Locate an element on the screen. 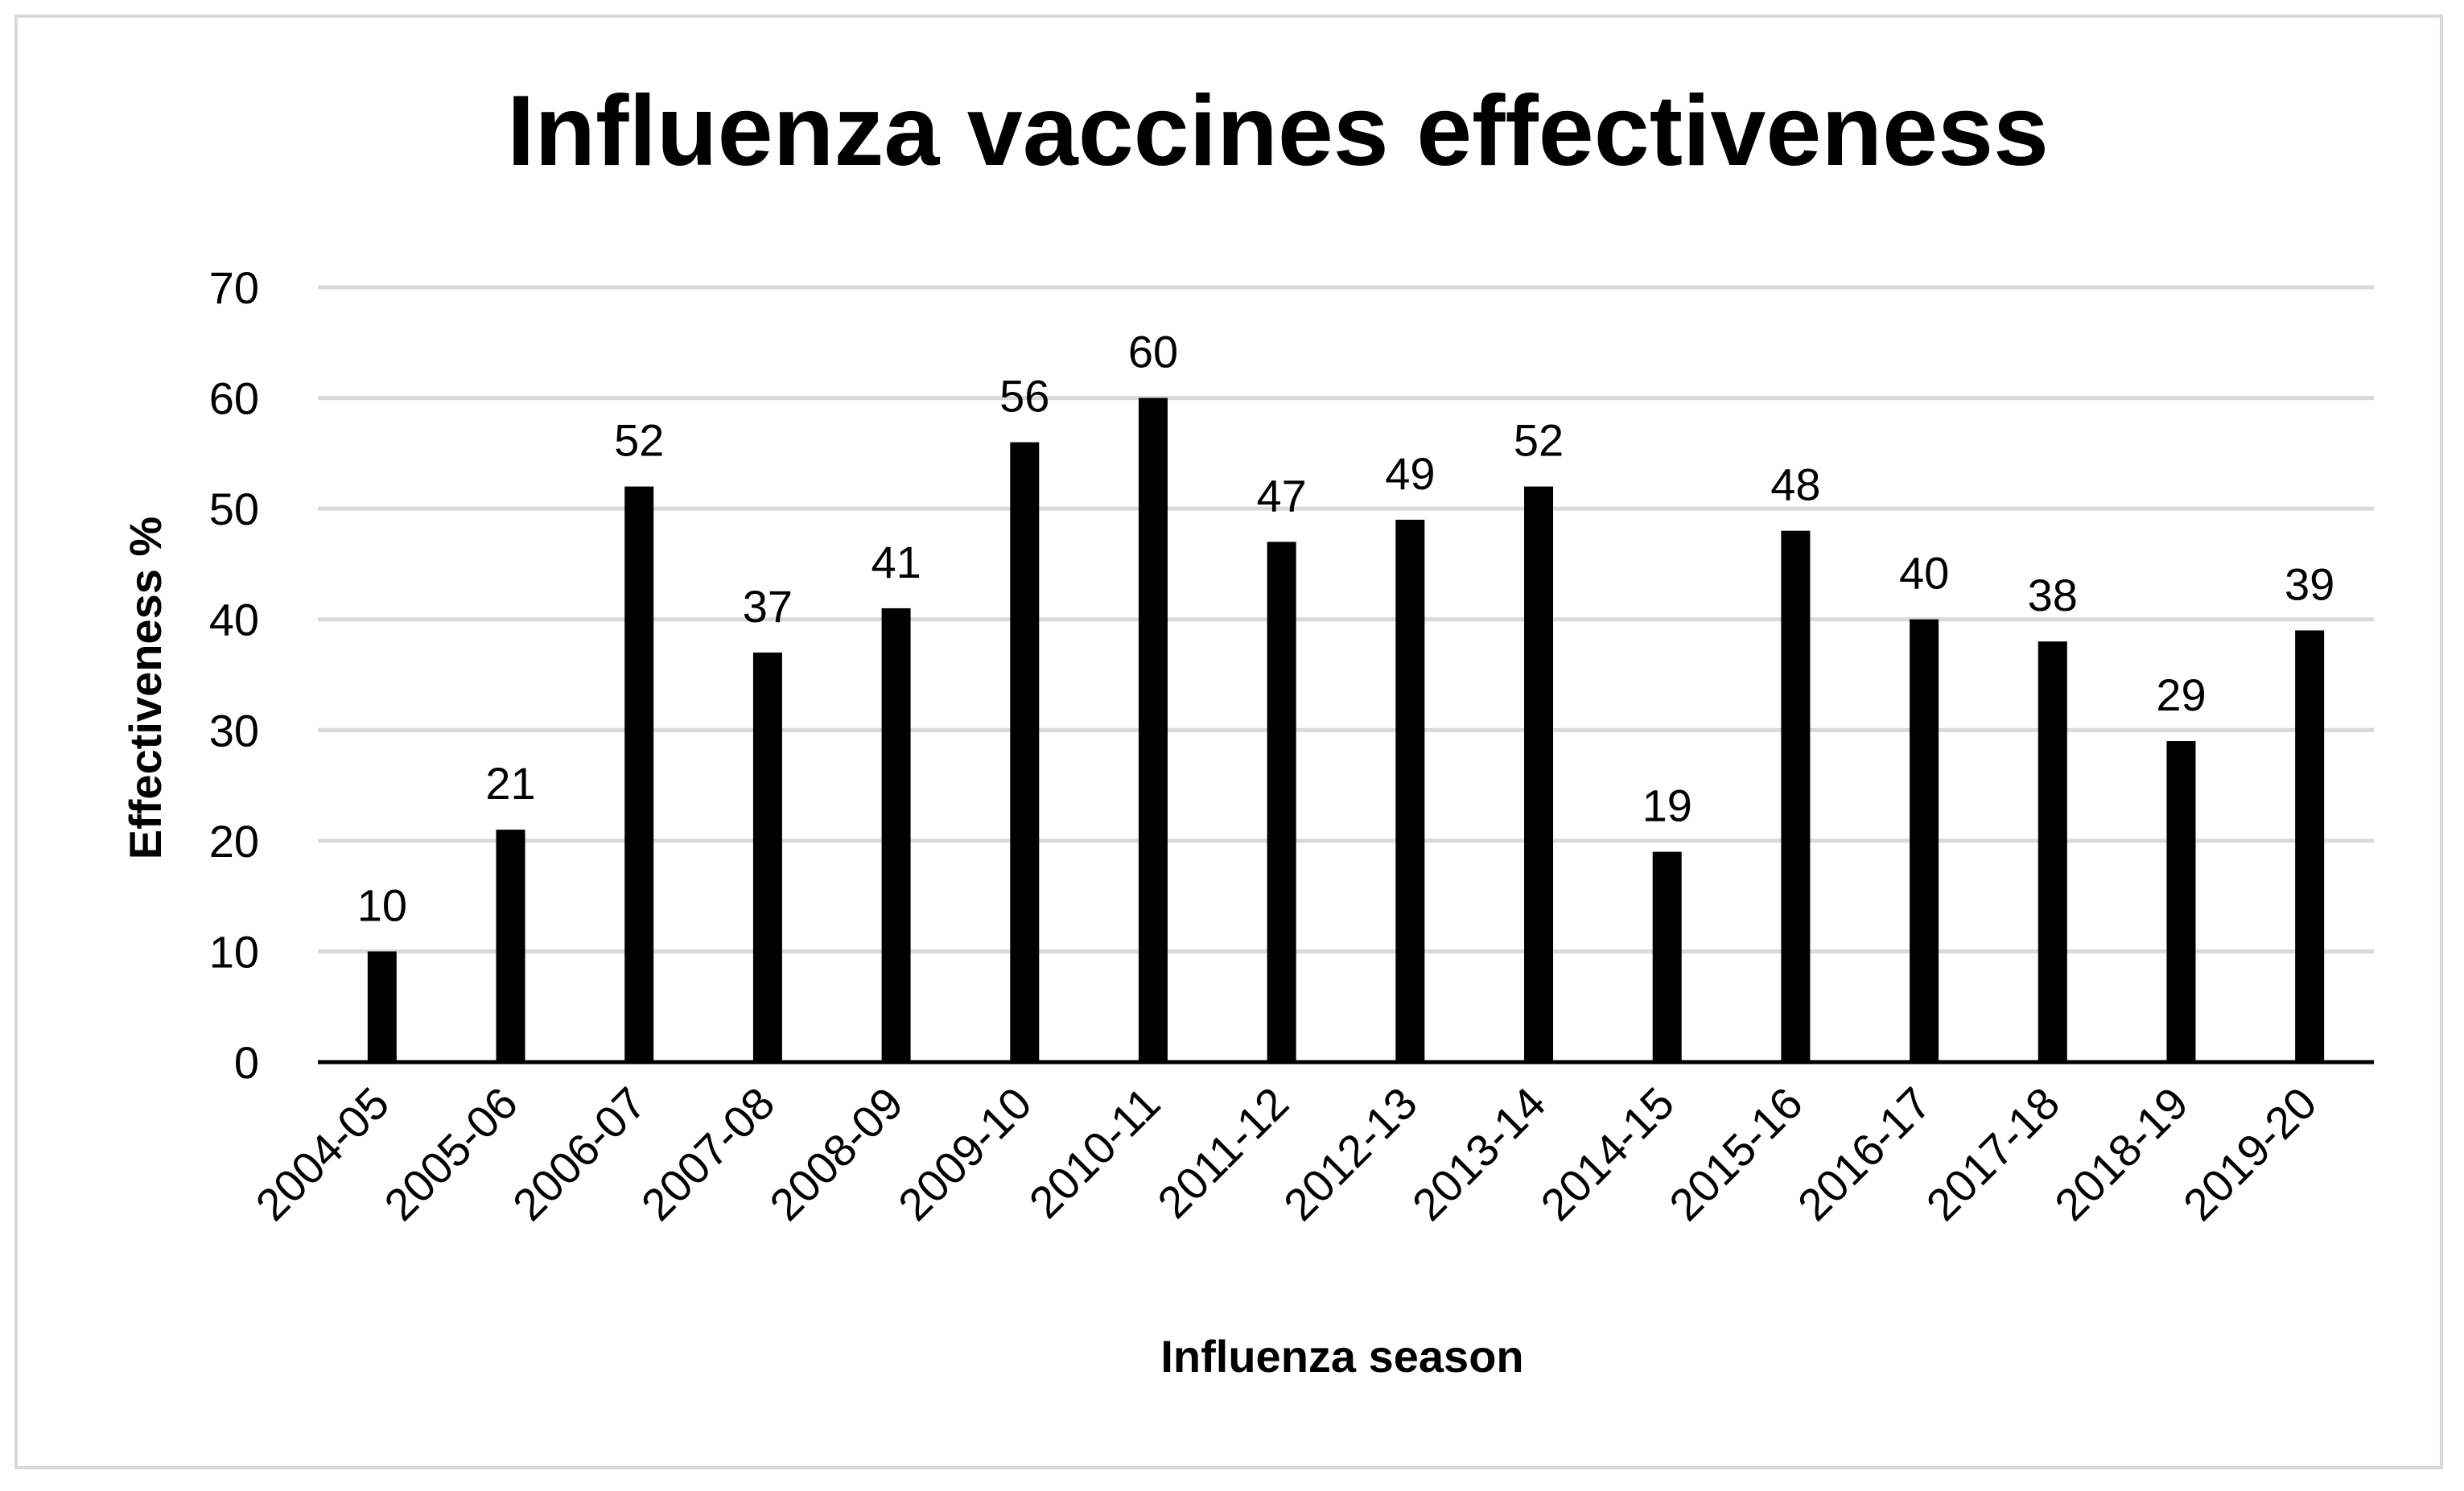 This screenshot has height=1491, width=2464. x-axis-title: Influenza season is located at coordinates (1341, 1357).